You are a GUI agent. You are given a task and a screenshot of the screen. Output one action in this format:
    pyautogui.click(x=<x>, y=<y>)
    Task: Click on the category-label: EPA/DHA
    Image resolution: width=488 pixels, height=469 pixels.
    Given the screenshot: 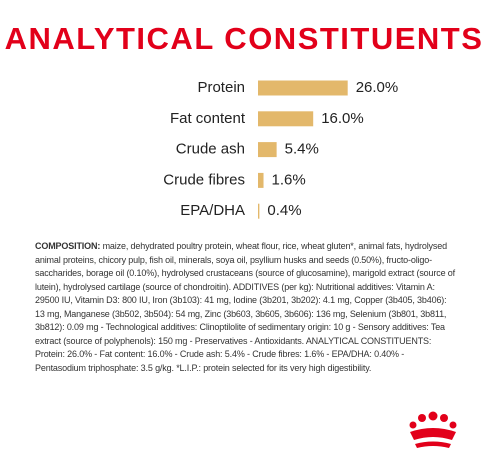 What is the action you would take?
    pyautogui.click(x=212, y=210)
    